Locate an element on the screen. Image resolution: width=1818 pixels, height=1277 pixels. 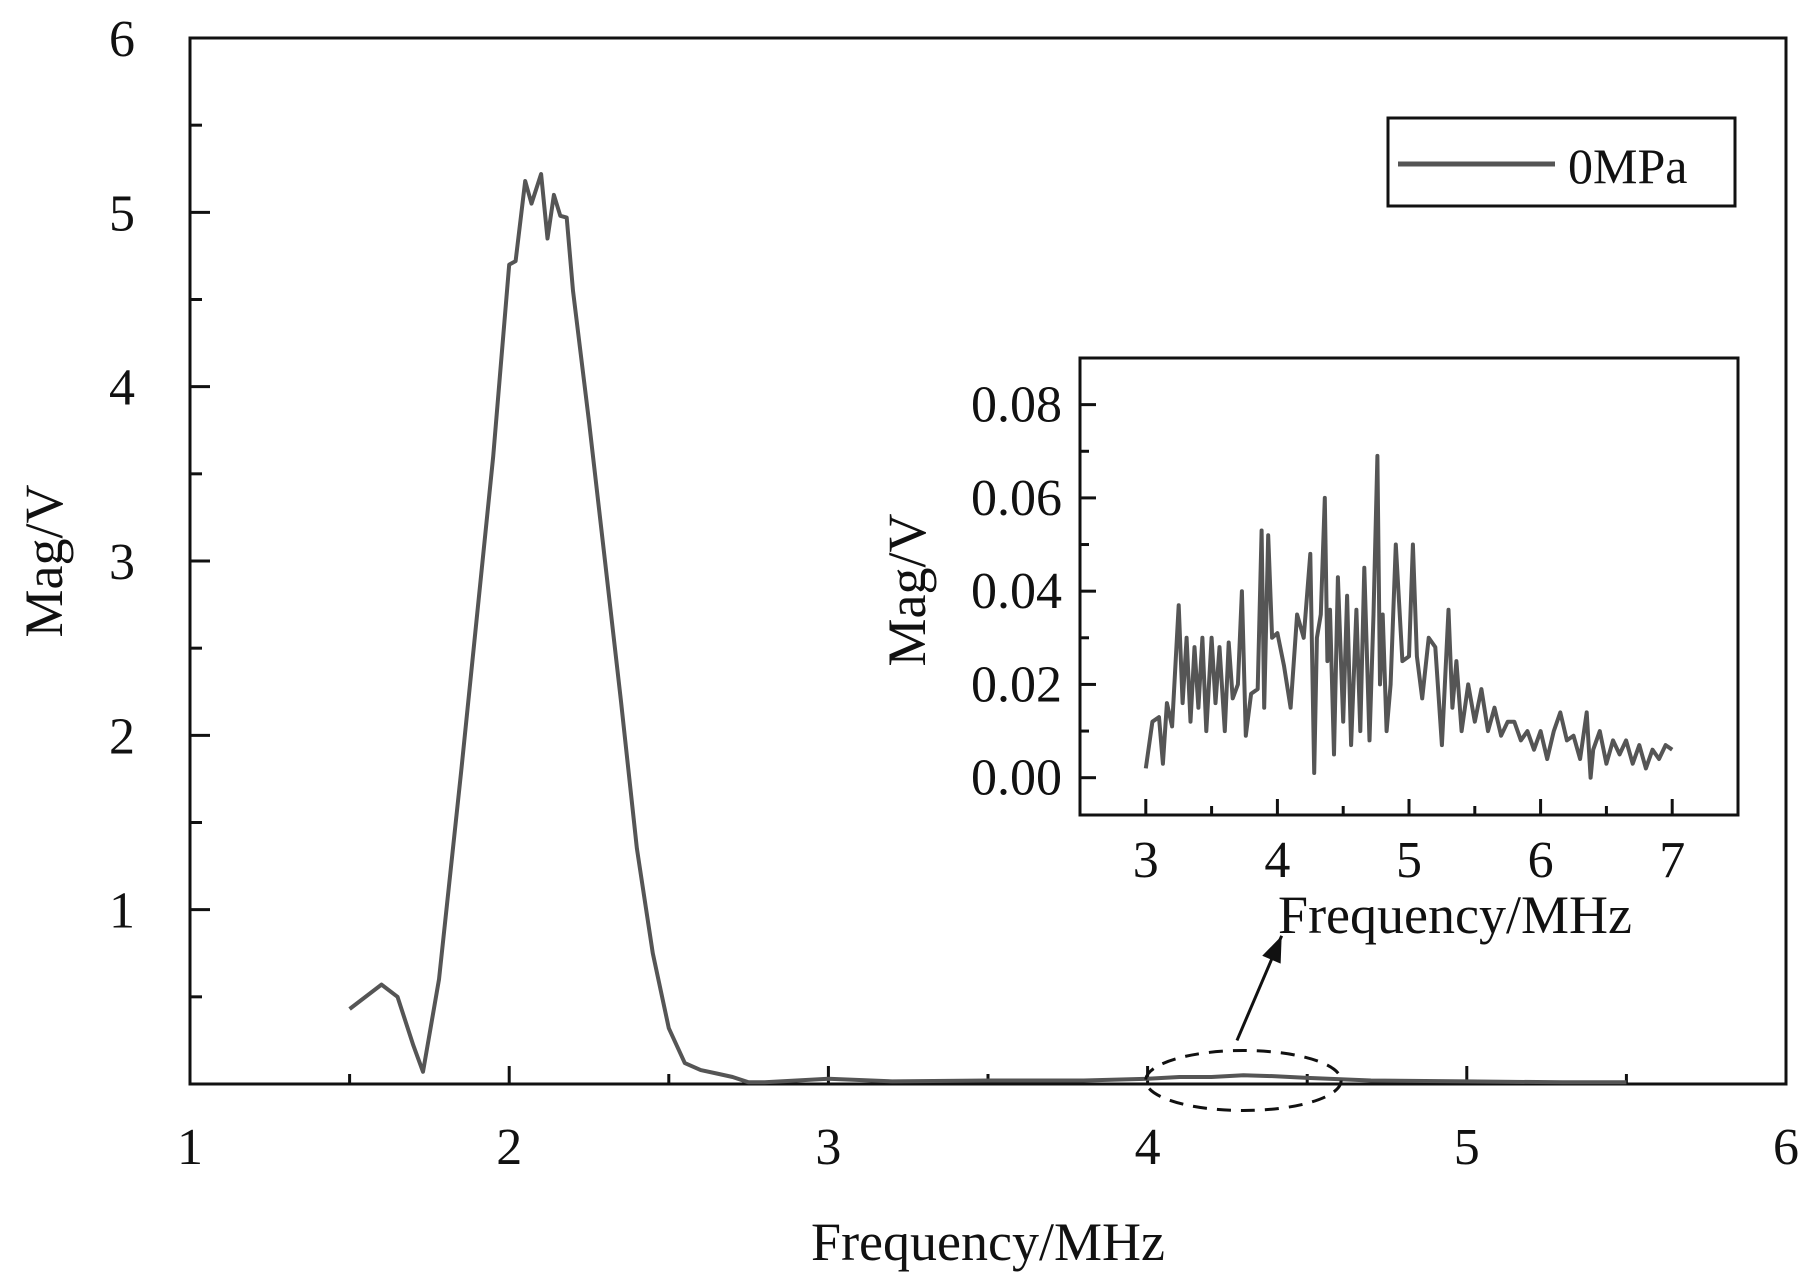
zoom-arrowhead is located at coordinates (1272, 949).